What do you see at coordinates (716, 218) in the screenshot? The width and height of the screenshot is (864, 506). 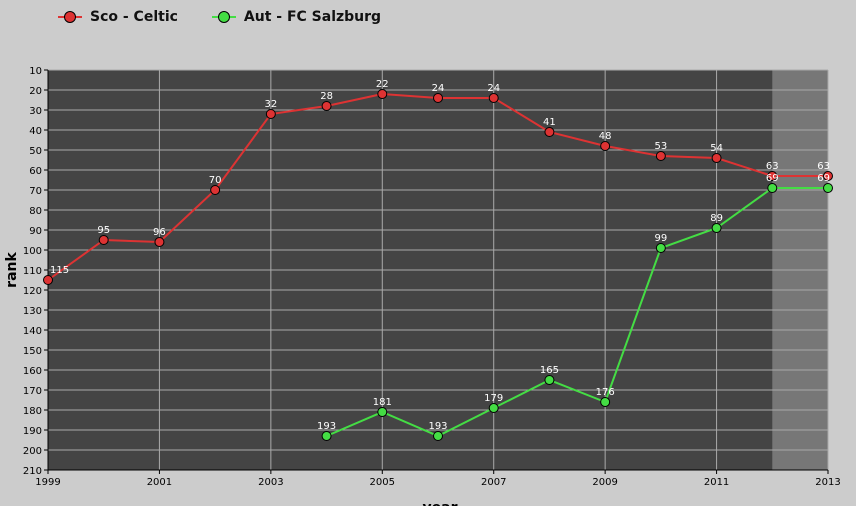 I see `data-label-1: 89` at bounding box center [716, 218].